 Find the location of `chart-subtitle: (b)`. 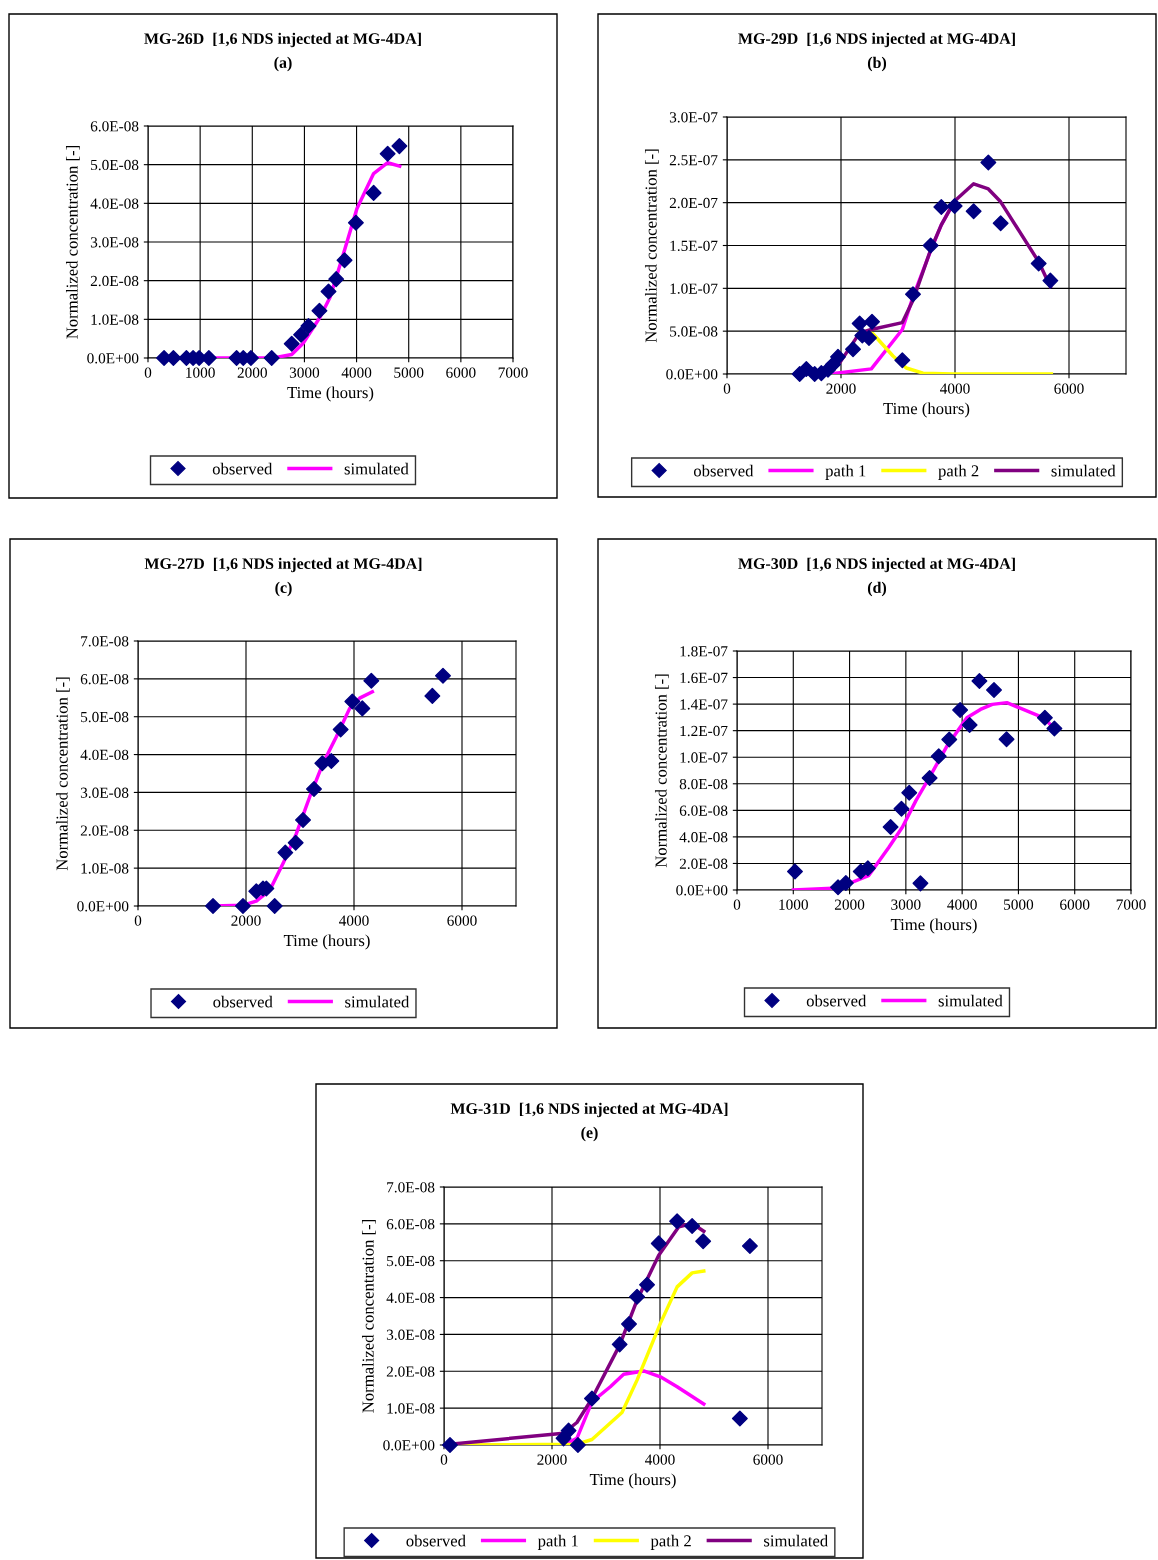

chart-subtitle: (b) is located at coordinates (877, 64).